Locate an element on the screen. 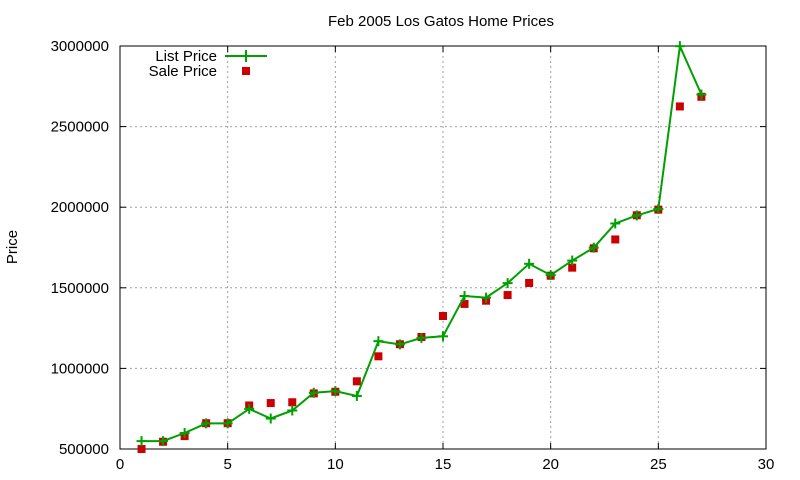 The width and height of the screenshot is (800, 480). x-tick-label: 25 is located at coordinates (658, 464).